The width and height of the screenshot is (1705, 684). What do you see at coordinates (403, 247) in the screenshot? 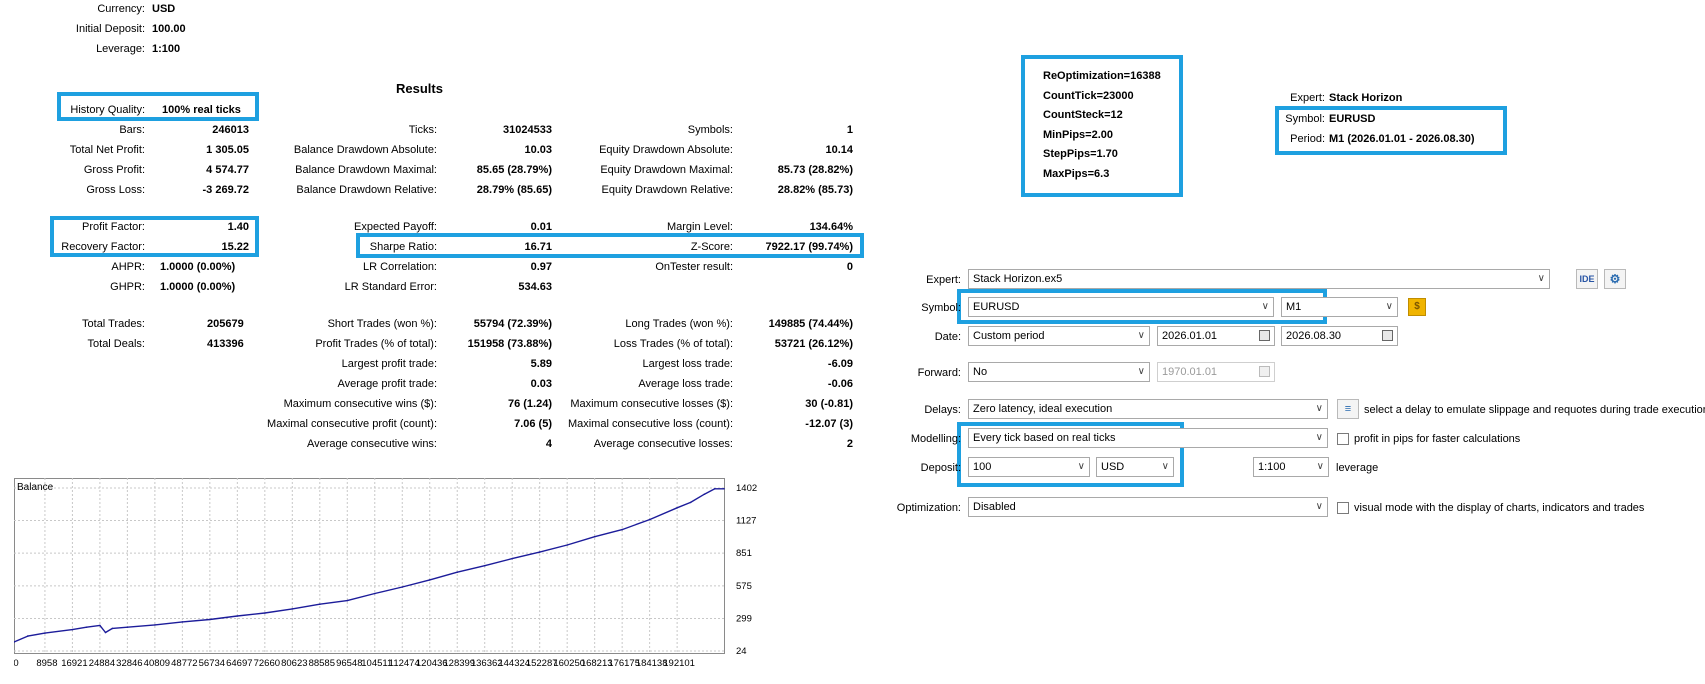
I see `sharpe-ratio-label: Sharpe Ratio:` at bounding box center [403, 247].